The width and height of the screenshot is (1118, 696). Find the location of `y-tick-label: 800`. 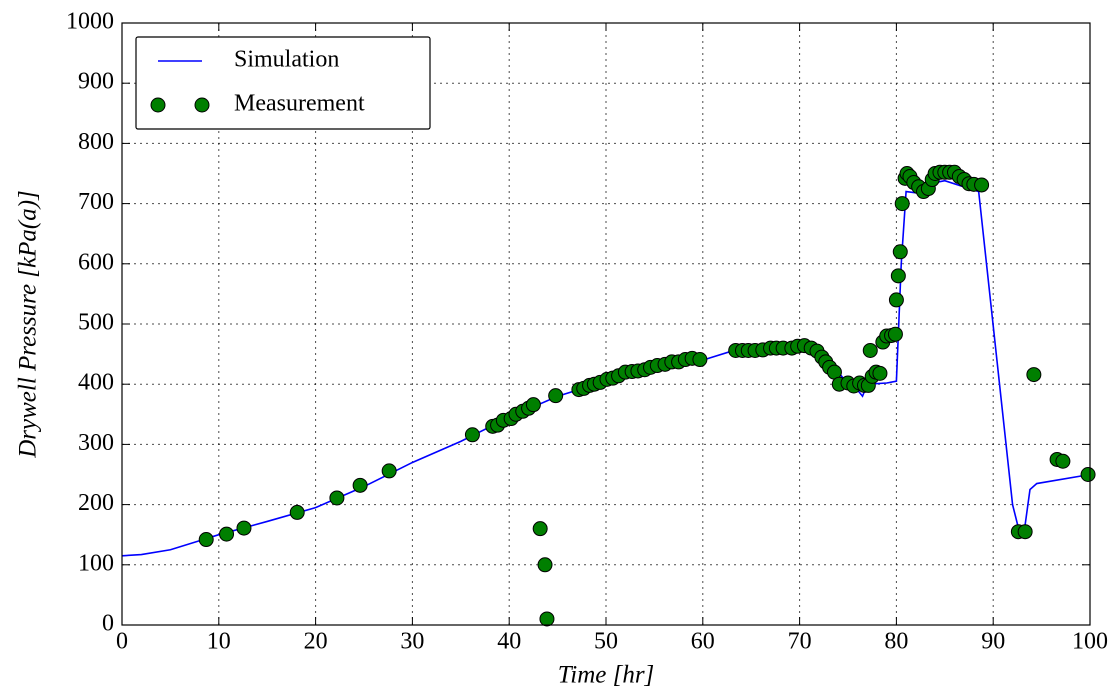

y-tick-label: 800 is located at coordinates (96, 142).